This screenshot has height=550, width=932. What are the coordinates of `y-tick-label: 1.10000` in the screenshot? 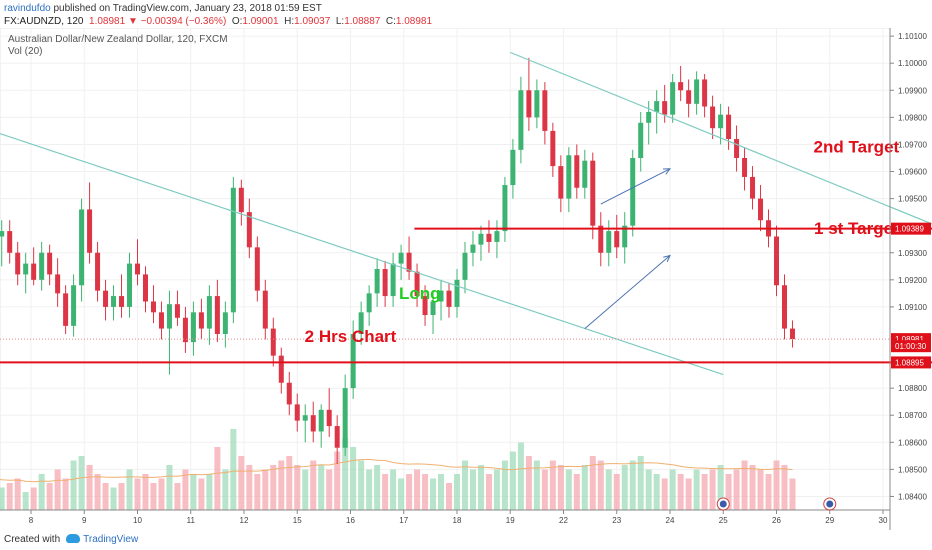 It's located at (912, 63).